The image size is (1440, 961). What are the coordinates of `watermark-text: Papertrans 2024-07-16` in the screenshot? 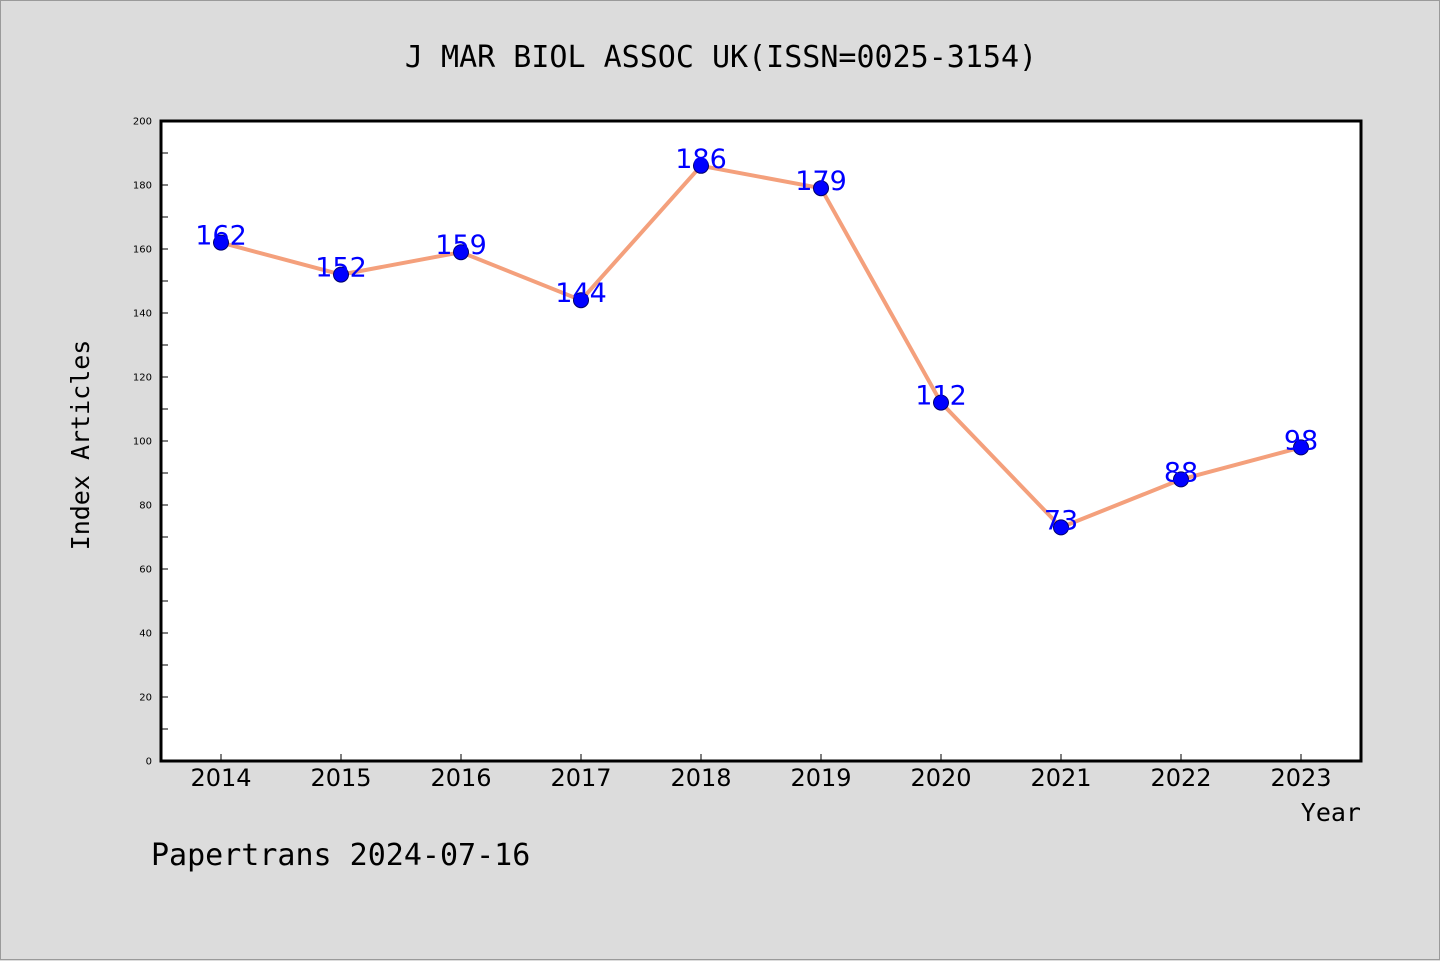 It's located at (340, 855).